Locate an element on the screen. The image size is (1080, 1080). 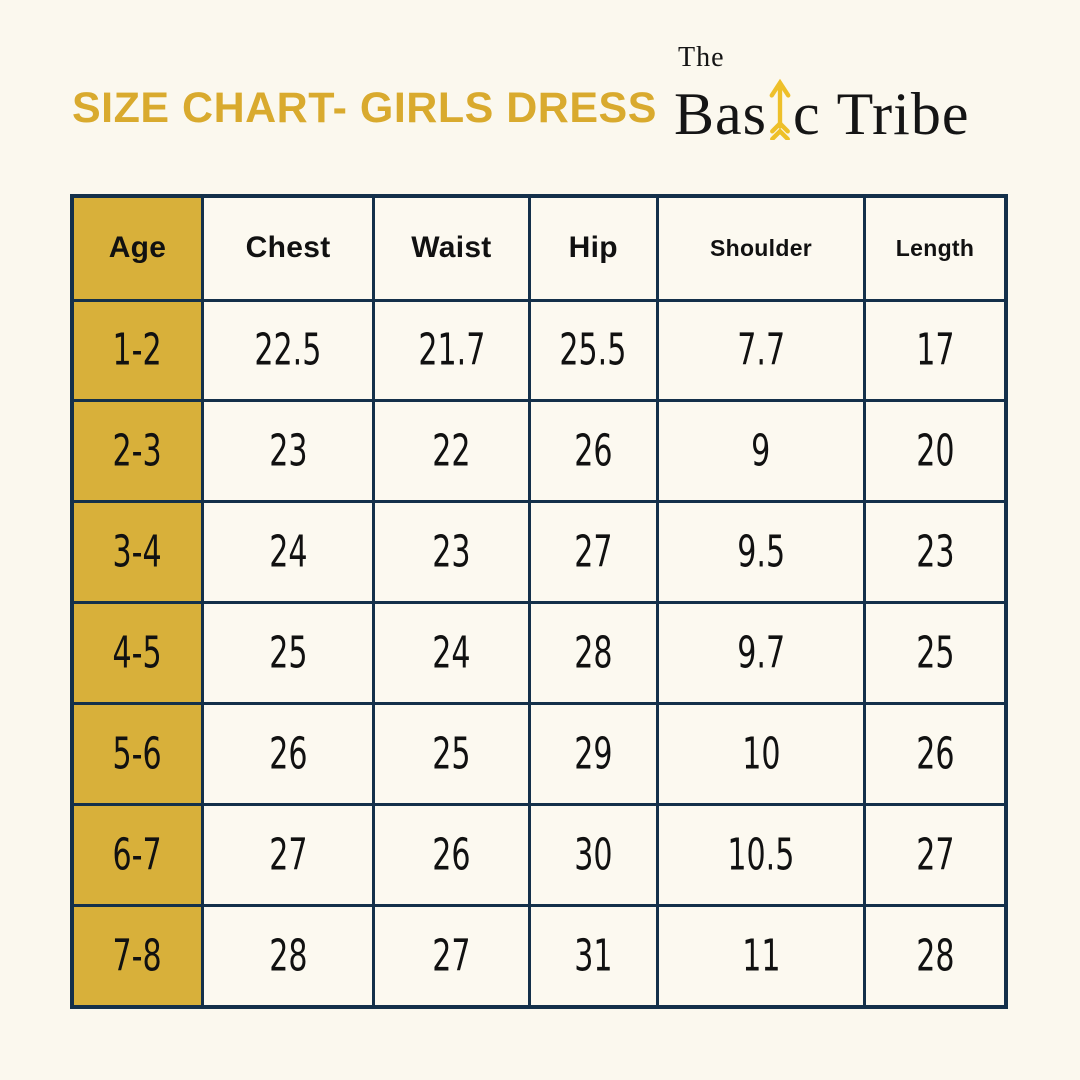
age-cell: 1-2 is located at coordinates (137, 350).